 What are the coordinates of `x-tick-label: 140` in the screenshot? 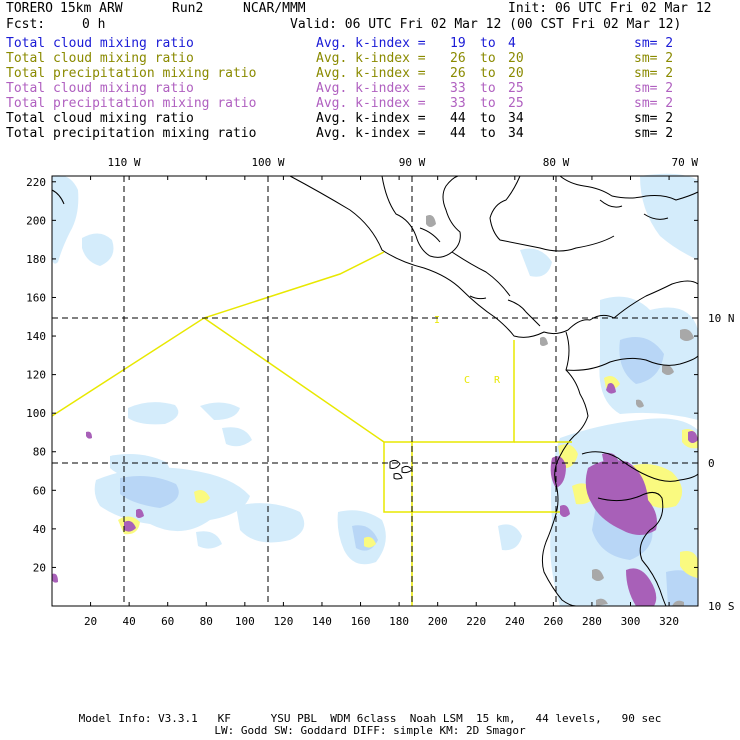 It's located at (322, 621).